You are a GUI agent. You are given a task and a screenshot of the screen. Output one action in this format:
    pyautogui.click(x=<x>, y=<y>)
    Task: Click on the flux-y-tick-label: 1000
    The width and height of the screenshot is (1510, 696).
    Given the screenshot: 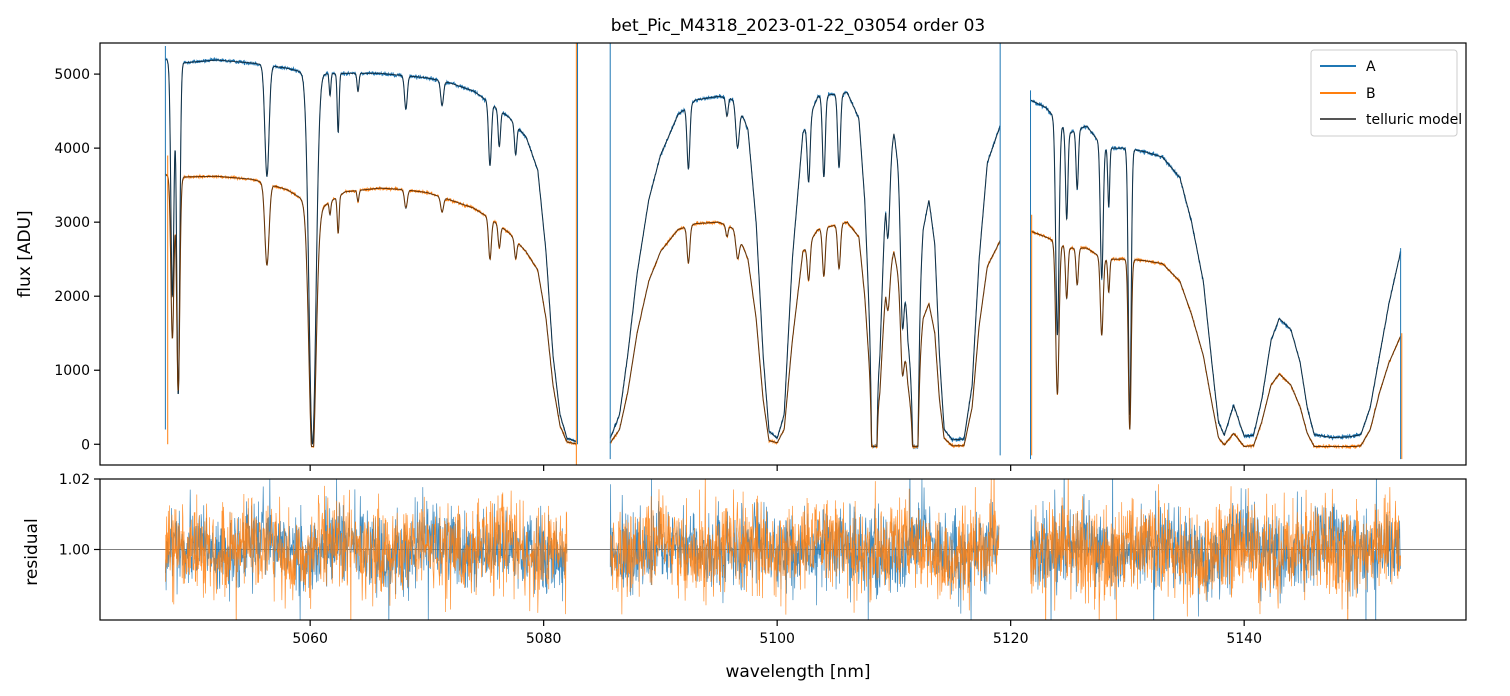 What is the action you would take?
    pyautogui.click(x=72, y=371)
    